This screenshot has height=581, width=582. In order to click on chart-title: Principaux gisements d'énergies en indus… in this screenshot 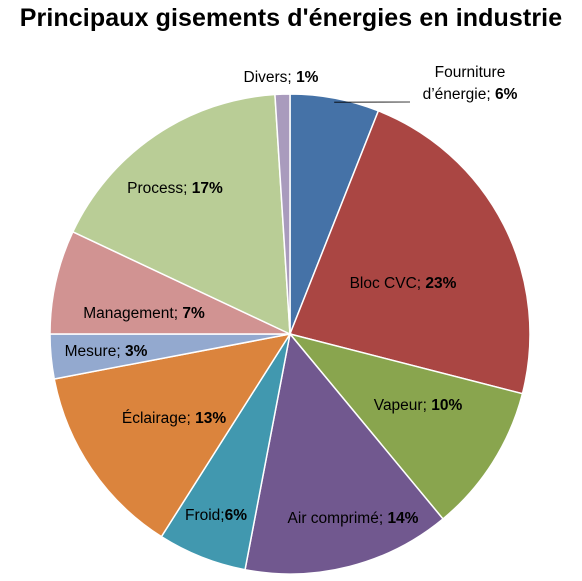, I will do `click(291, 18)`.